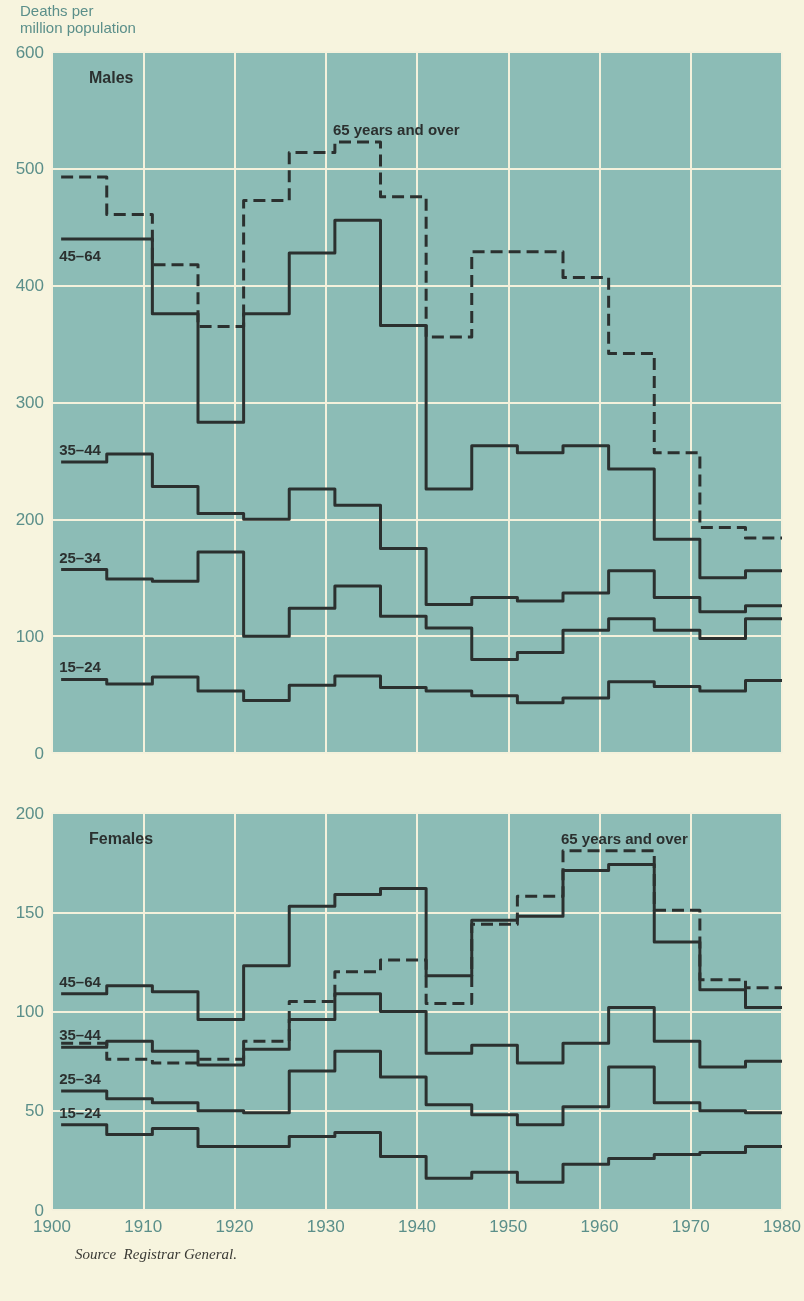  What do you see at coordinates (156, 1253) in the screenshot?
I see `source-note: Source Registrar General.` at bounding box center [156, 1253].